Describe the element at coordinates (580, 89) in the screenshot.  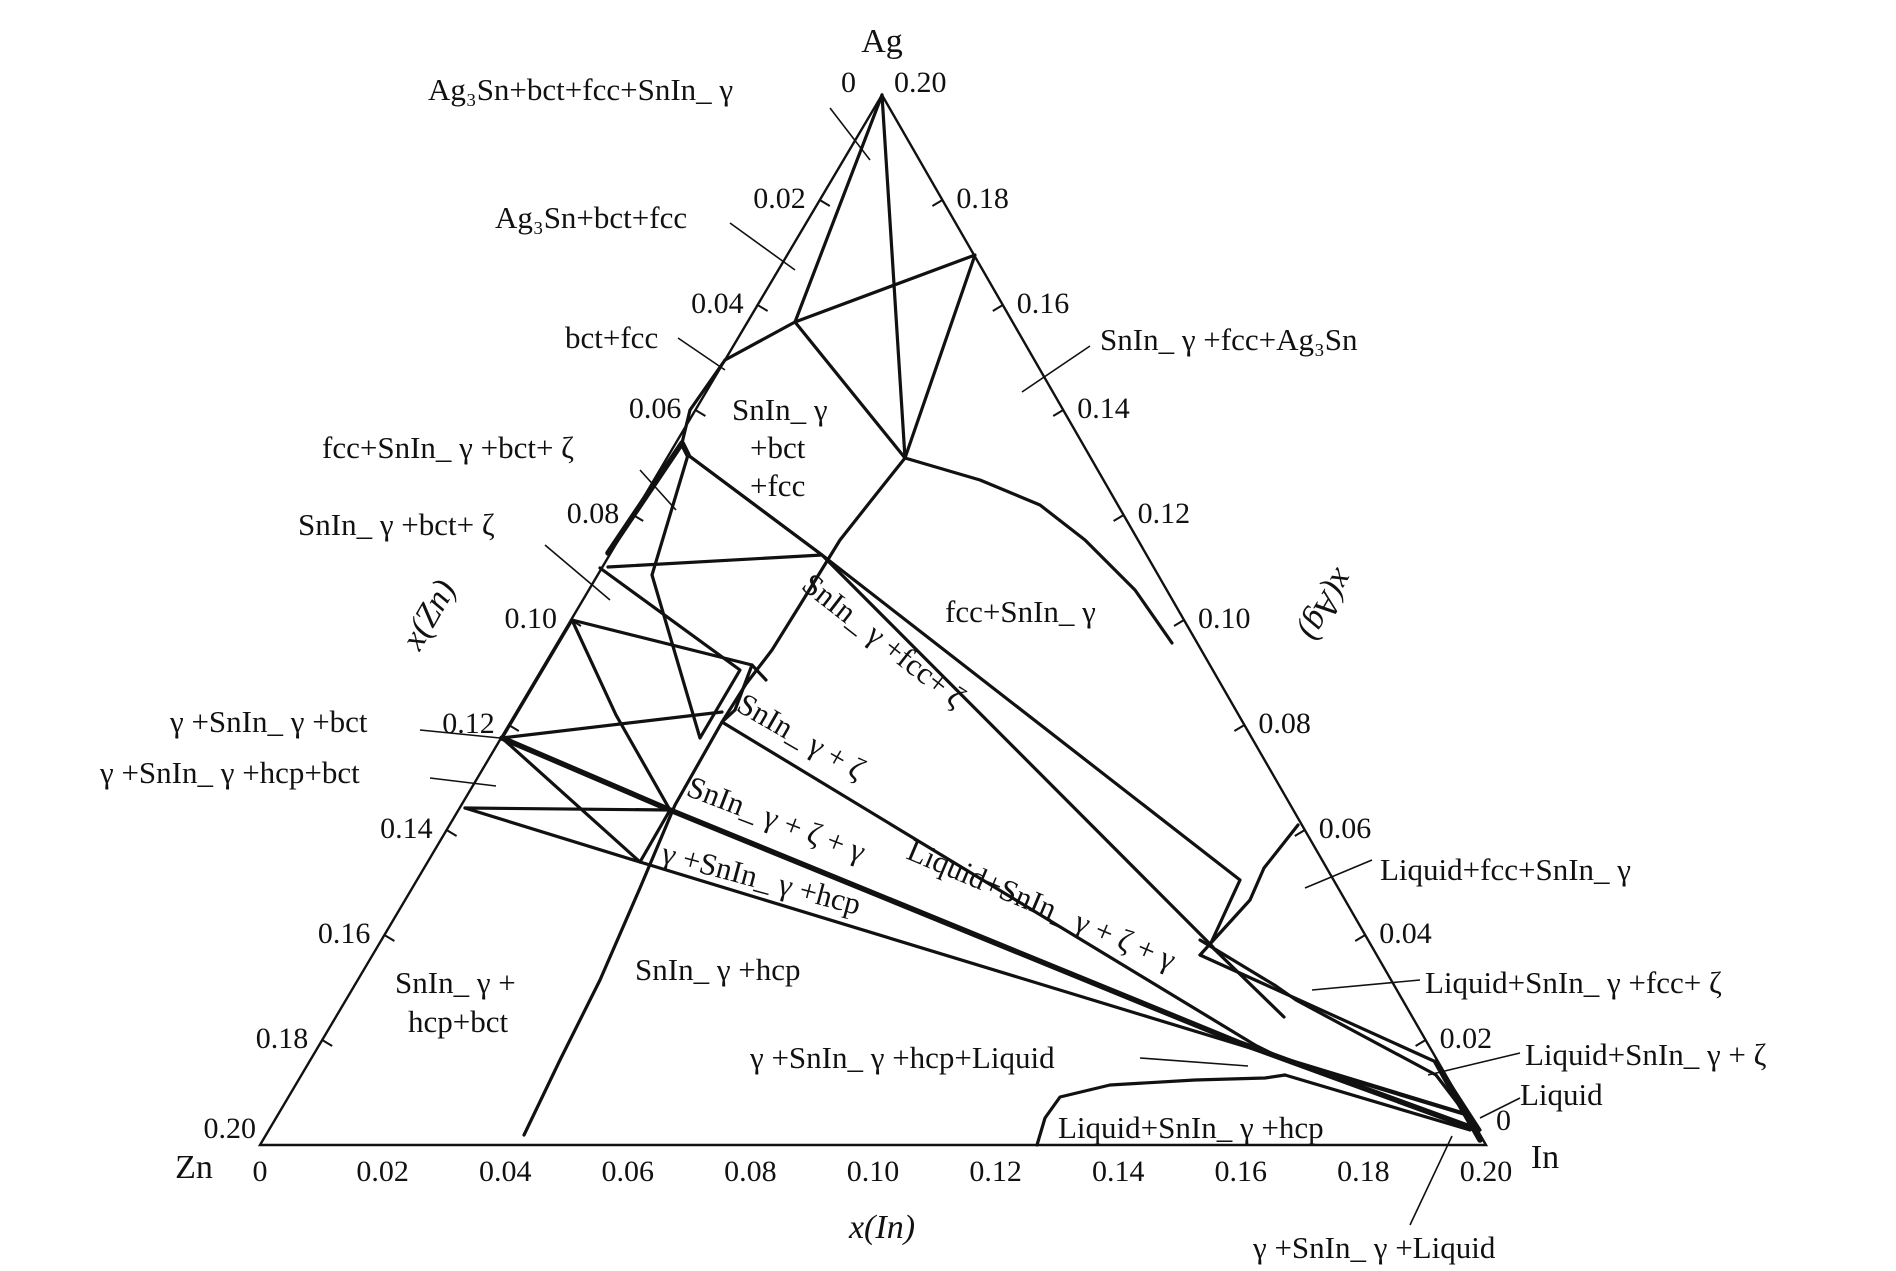
I see `region-label: Ag₃Sn+bct+fcc+SnIn_ γ` at that location.